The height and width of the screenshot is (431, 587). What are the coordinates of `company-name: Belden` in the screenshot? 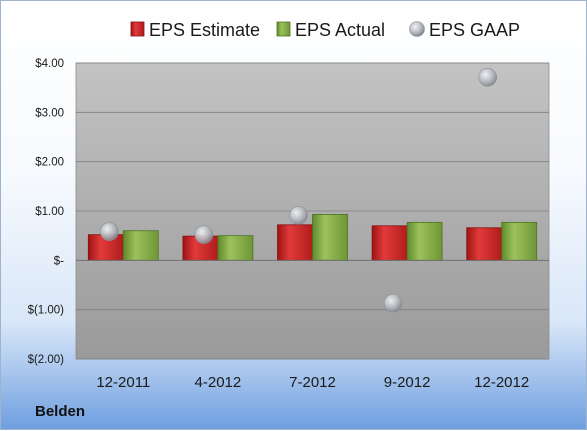 It's located at (60, 411).